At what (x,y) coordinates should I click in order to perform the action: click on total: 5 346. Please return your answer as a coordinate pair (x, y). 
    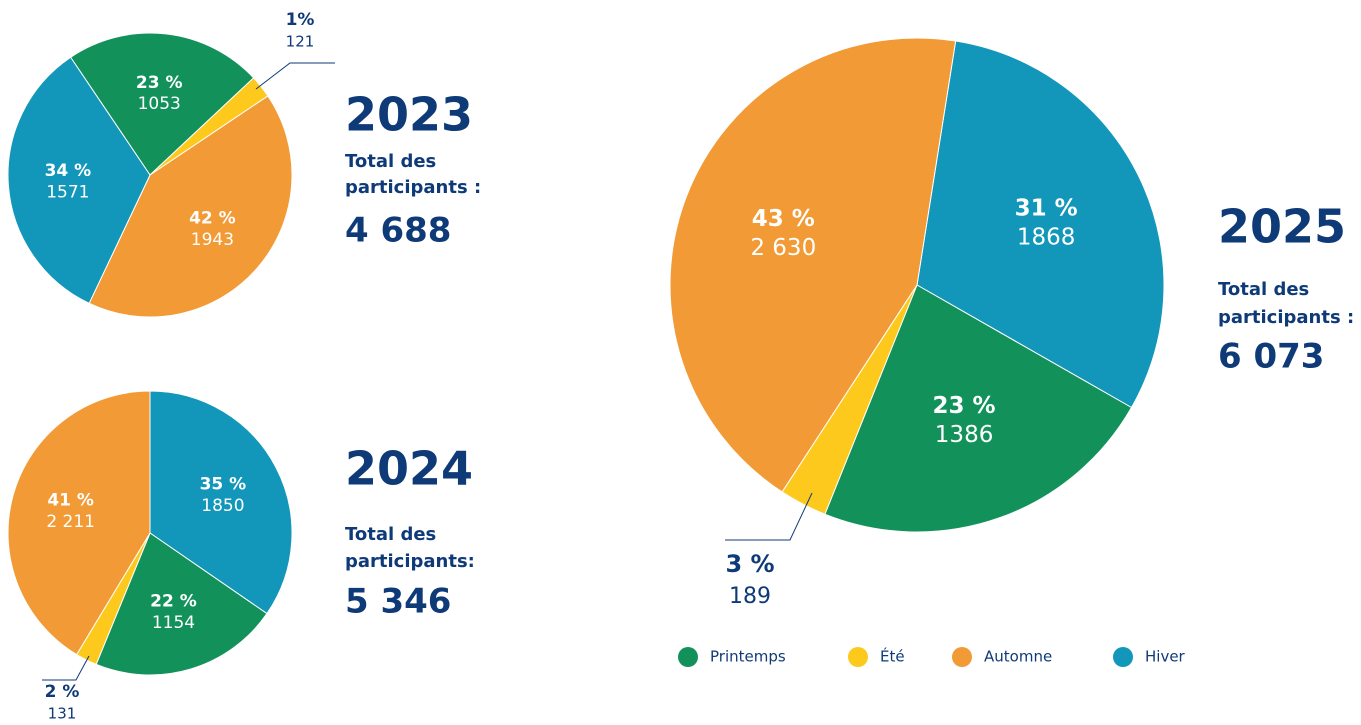
    Looking at the image, I should click on (398, 602).